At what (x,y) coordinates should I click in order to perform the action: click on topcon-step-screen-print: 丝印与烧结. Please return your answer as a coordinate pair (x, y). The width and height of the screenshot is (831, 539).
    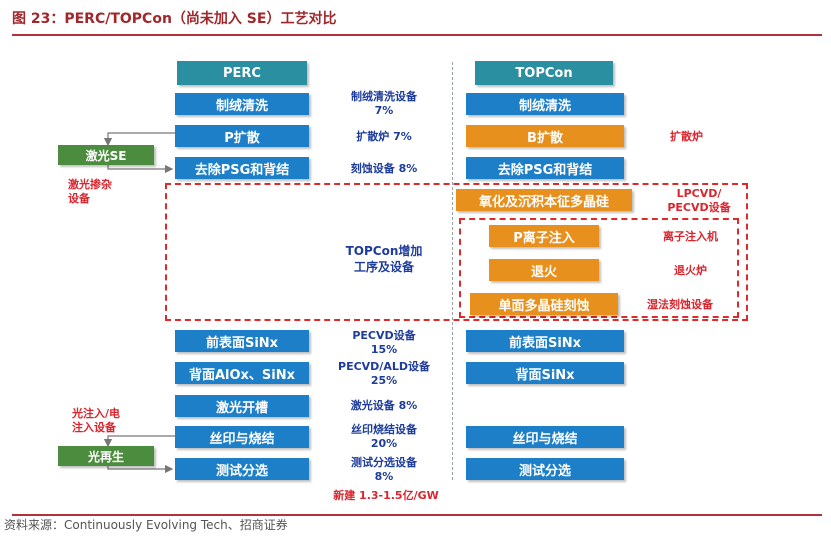
    Looking at the image, I should click on (545, 437).